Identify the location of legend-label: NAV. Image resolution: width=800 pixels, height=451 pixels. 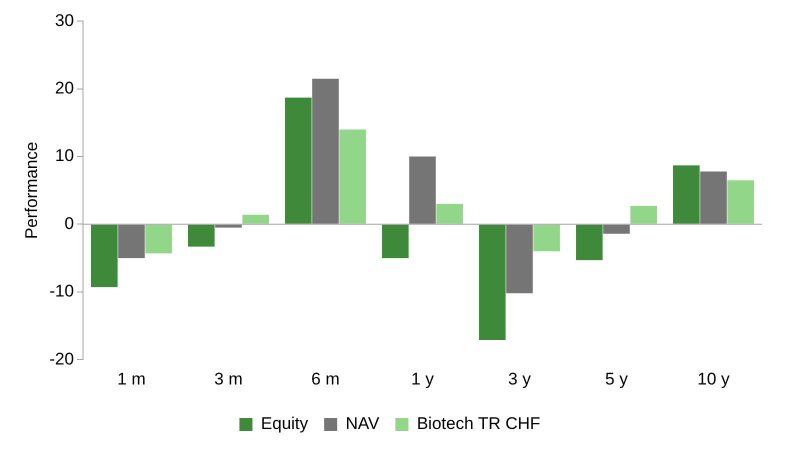
(363, 424).